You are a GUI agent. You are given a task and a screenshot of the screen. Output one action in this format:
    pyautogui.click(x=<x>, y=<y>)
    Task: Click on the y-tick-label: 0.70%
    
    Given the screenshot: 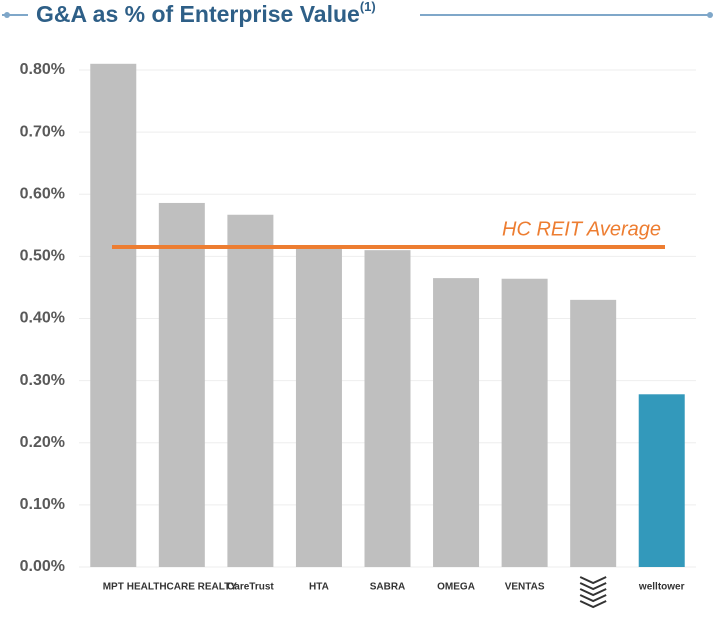 What is the action you would take?
    pyautogui.click(x=42, y=131)
    